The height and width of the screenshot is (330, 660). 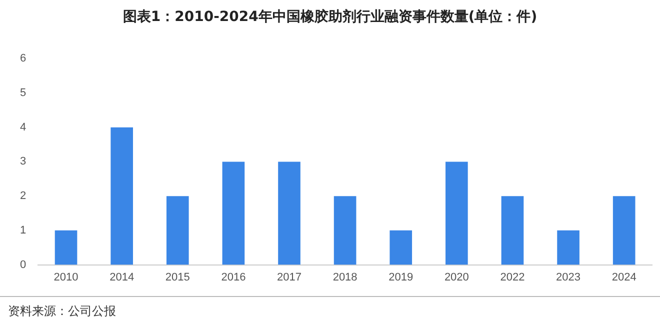 I want to click on y-tick-label: 4, so click(x=23, y=127).